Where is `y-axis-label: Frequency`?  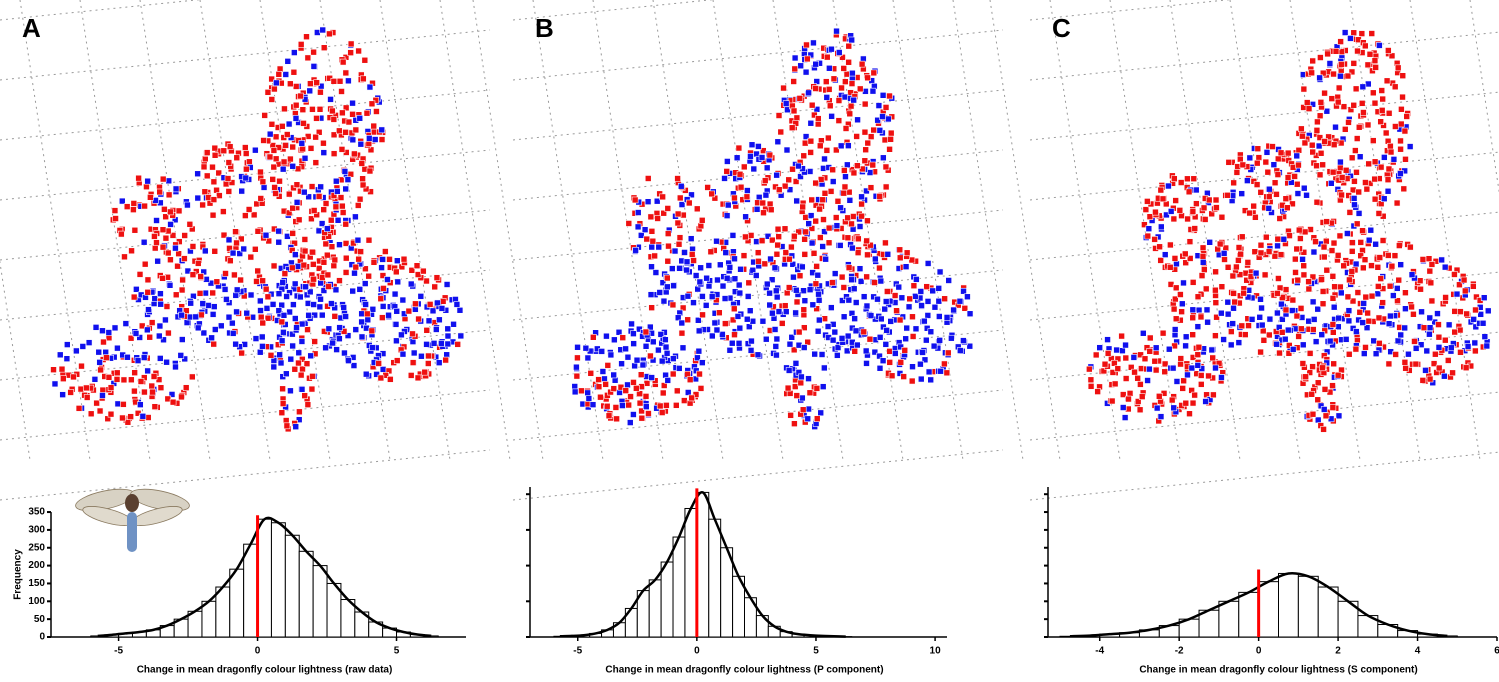
y-axis-label: Frequency is located at coordinates (18, 574).